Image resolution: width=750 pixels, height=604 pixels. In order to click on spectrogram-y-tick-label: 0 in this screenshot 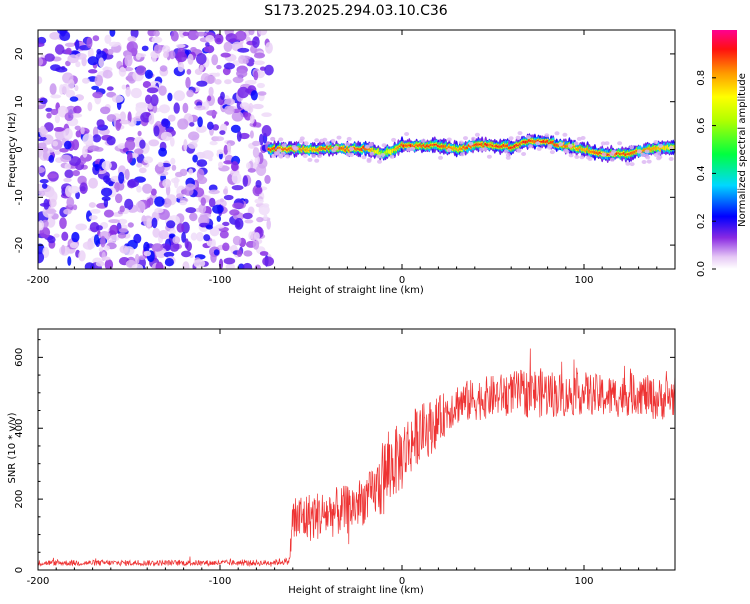, I will do `click(19, 149)`.